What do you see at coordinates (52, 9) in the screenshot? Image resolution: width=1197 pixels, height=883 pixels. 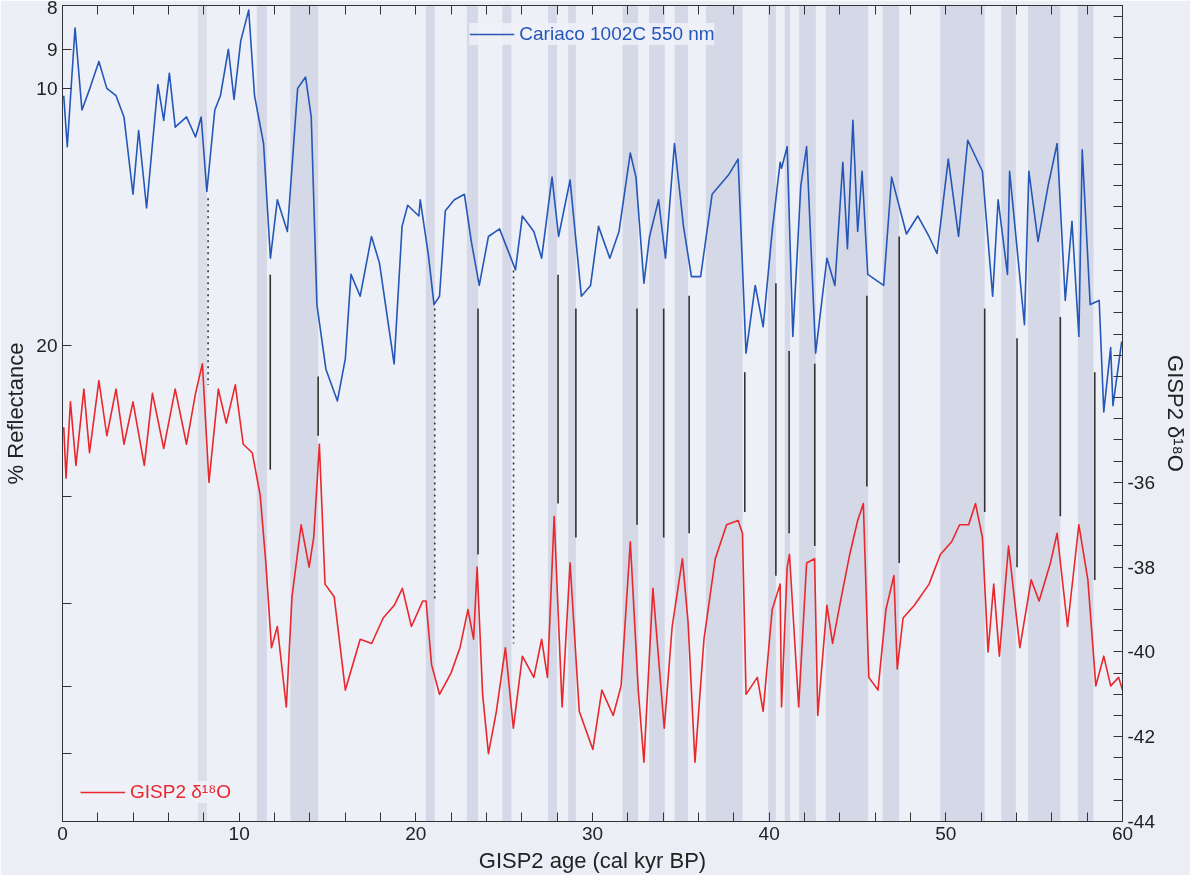 I see `y-tick-label: 8` at bounding box center [52, 9].